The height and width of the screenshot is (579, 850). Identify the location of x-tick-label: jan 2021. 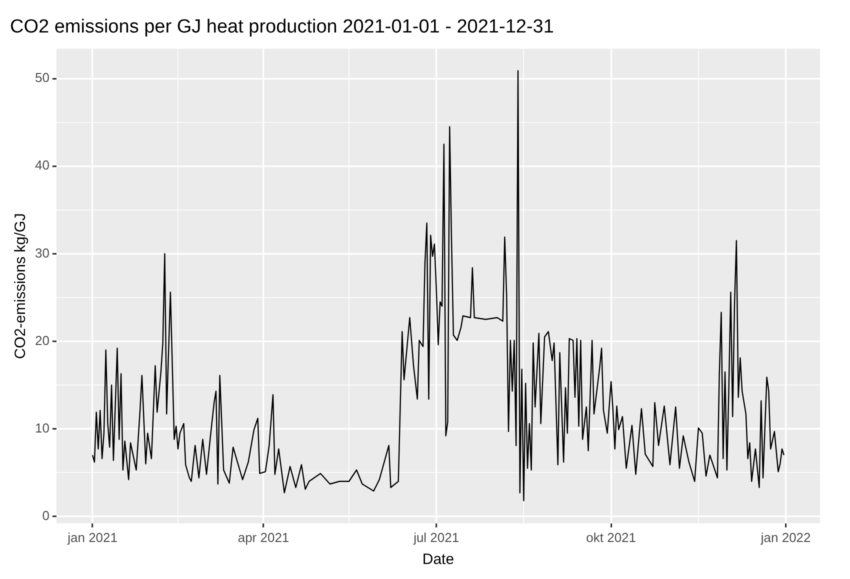
(92, 537).